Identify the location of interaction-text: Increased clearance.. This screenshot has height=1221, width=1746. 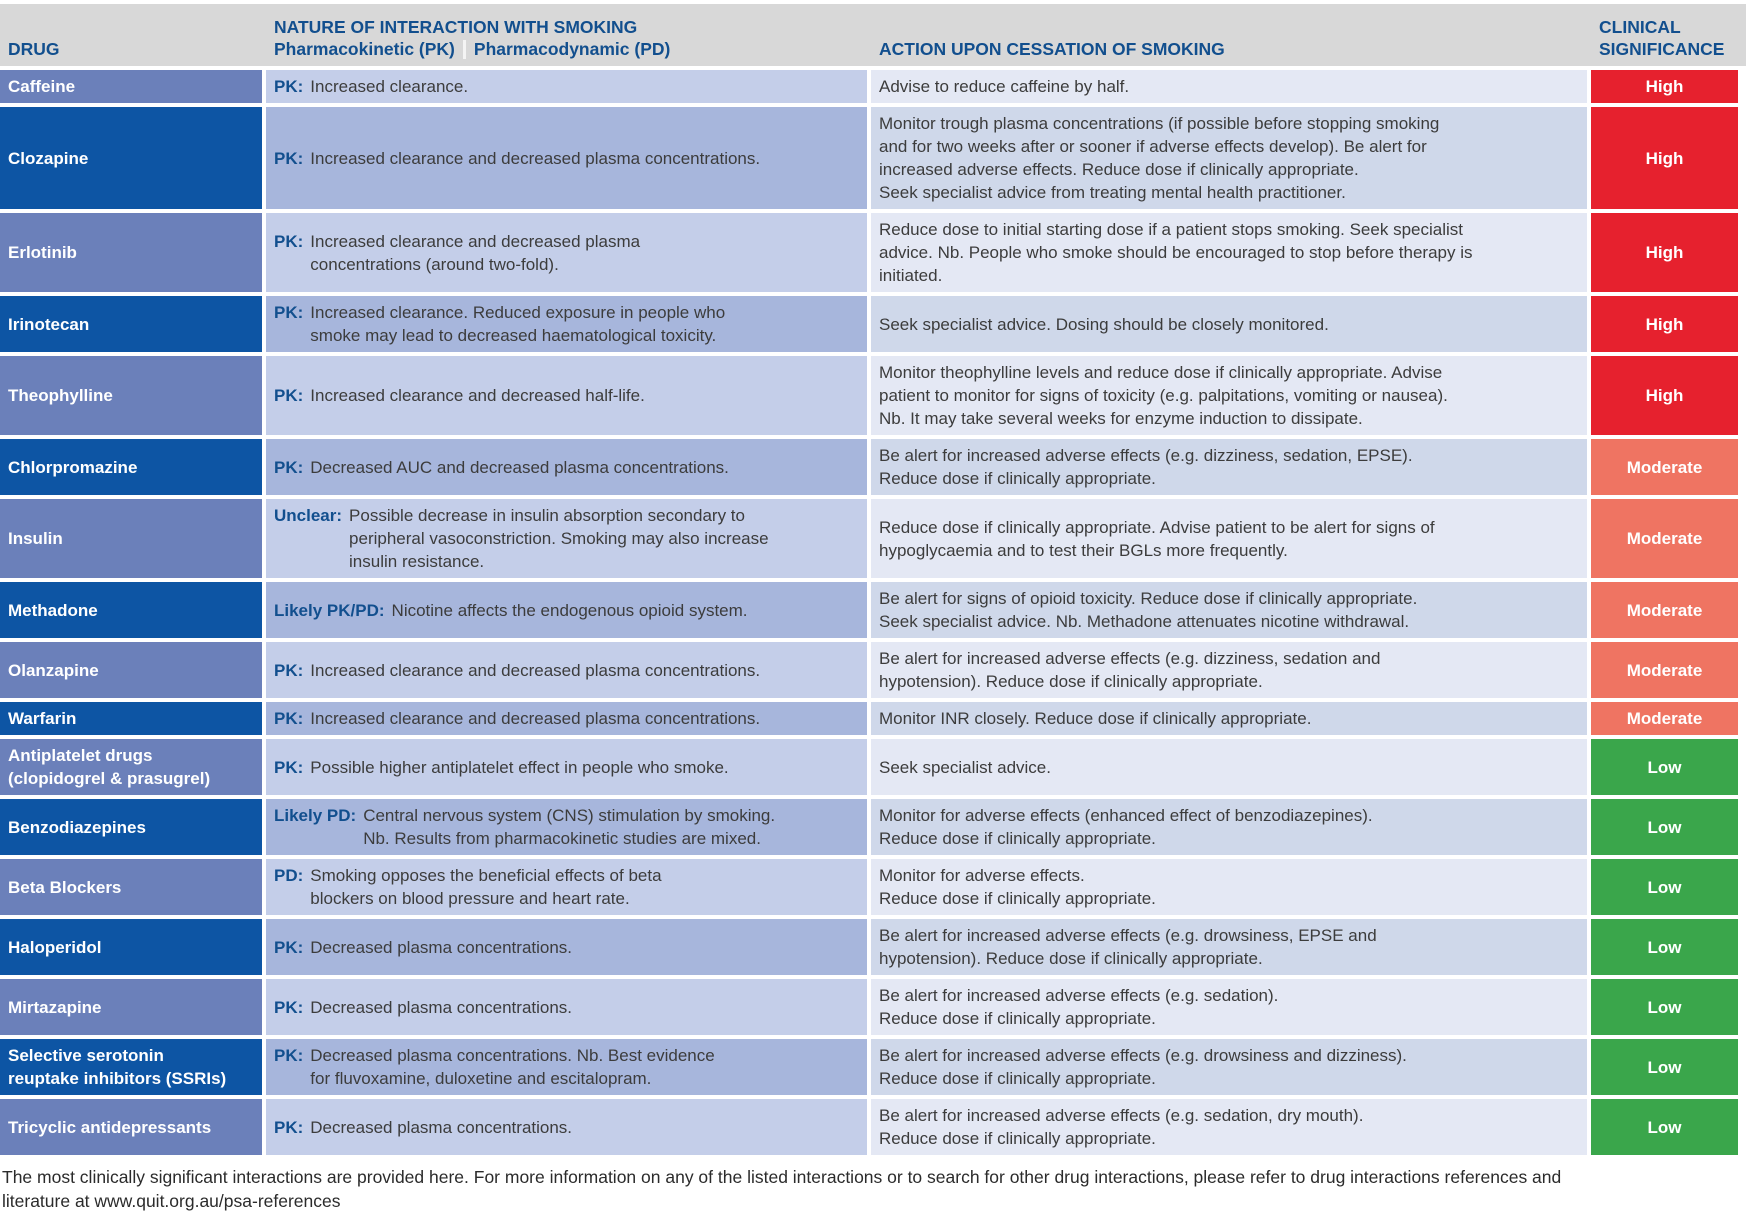
(389, 86).